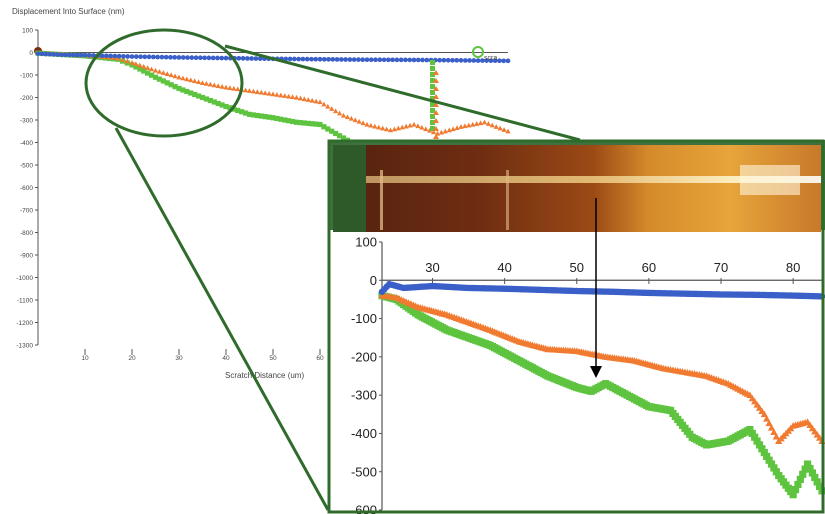 The height and width of the screenshot is (514, 825). What do you see at coordinates (264, 375) in the screenshot?
I see `main-chart-xlabel: Scratch Distance (um)` at bounding box center [264, 375].